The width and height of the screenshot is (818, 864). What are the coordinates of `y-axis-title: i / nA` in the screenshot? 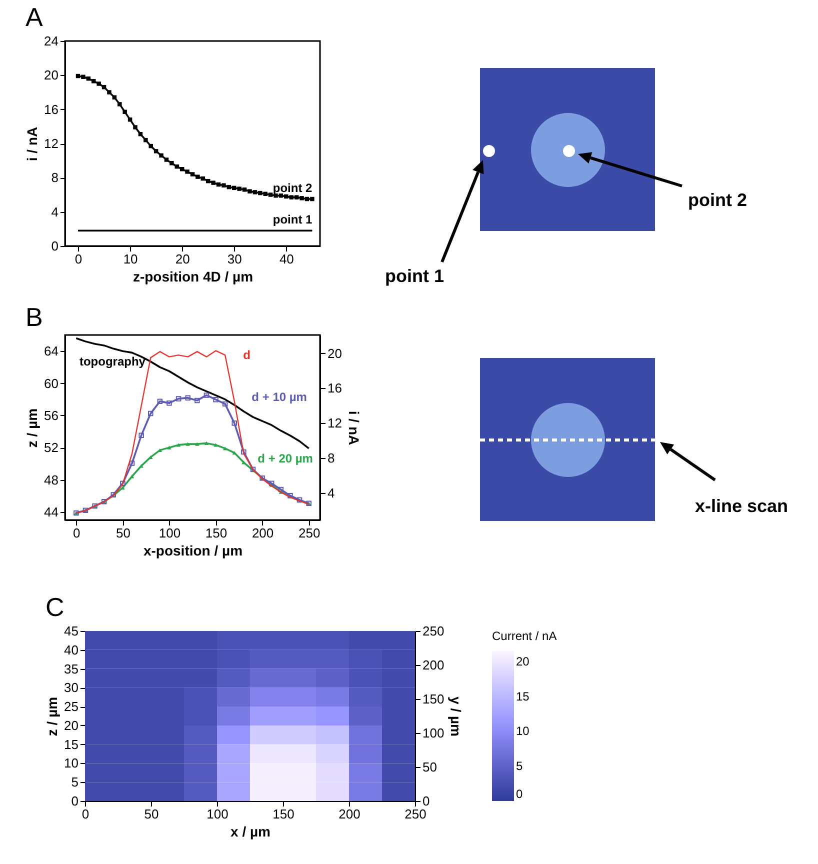 It's located at (32, 144).